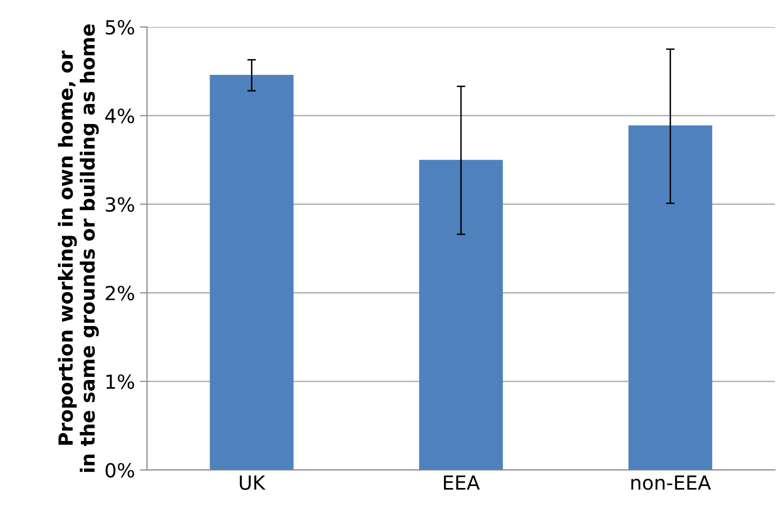 The height and width of the screenshot is (515, 783). I want to click on y-tick-label: 0%, so click(120, 470).